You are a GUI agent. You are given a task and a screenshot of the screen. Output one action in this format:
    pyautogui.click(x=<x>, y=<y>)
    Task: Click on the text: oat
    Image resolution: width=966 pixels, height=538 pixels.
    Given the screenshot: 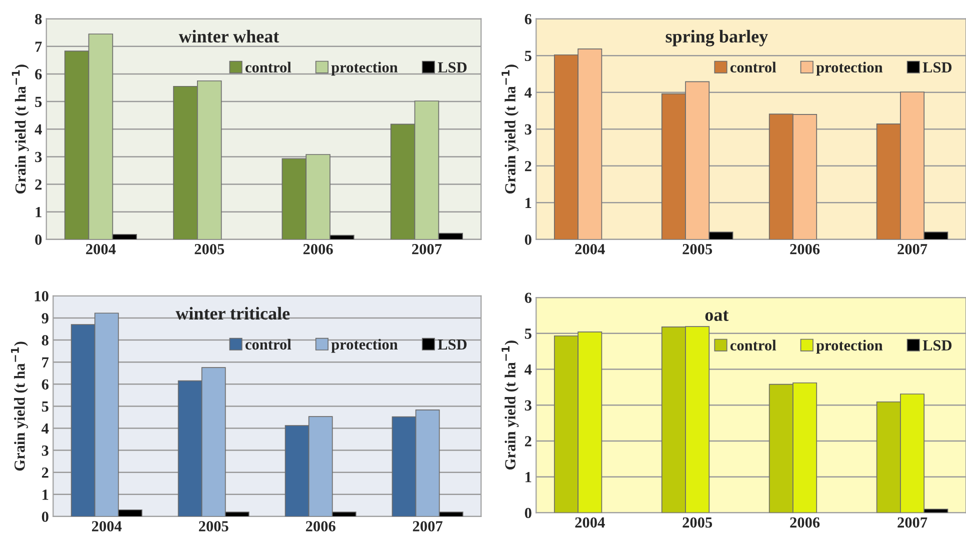 What is the action you would take?
    pyautogui.click(x=717, y=315)
    